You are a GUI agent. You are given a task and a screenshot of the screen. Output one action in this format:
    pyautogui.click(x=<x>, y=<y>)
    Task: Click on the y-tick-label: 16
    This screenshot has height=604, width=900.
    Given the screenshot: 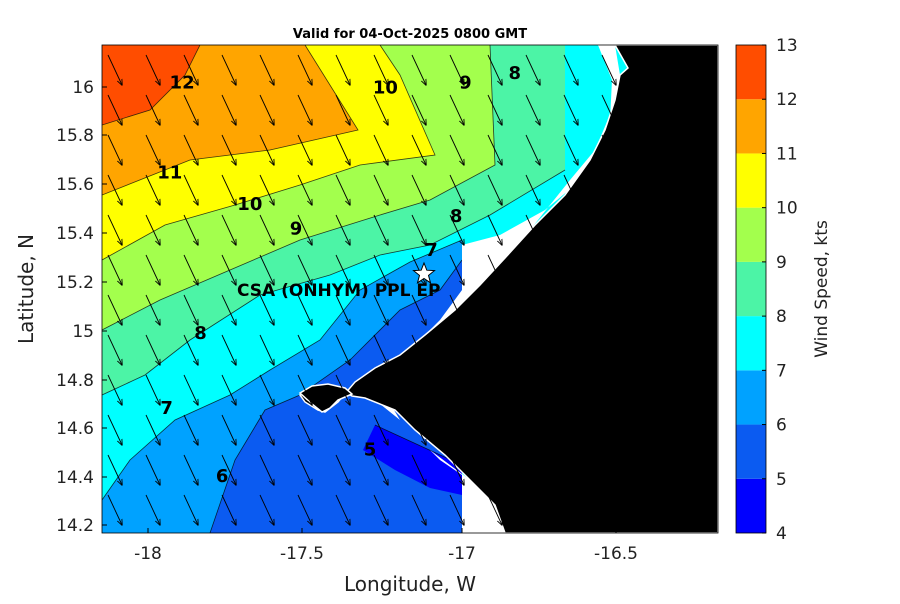 What is the action you would take?
    pyautogui.click(x=83, y=88)
    